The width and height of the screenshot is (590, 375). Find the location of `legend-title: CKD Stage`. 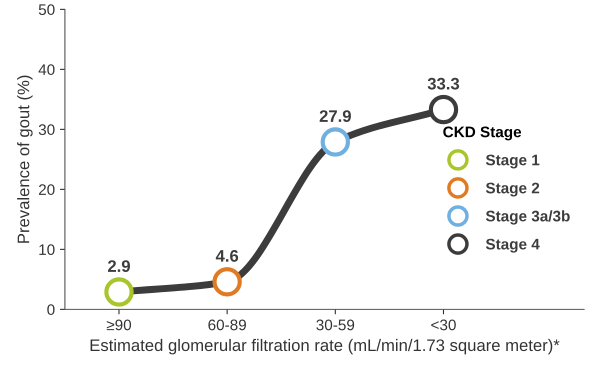

legend-title: CKD Stage is located at coordinates (482, 133).